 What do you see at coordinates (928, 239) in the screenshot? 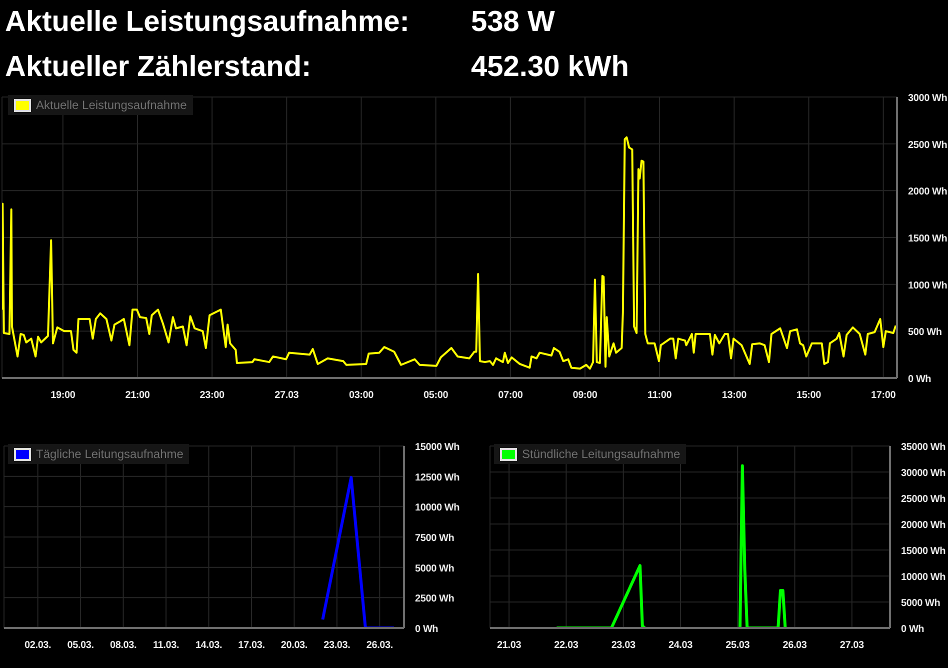
I see `y-tick-label: 1500 Wh` at bounding box center [928, 239].